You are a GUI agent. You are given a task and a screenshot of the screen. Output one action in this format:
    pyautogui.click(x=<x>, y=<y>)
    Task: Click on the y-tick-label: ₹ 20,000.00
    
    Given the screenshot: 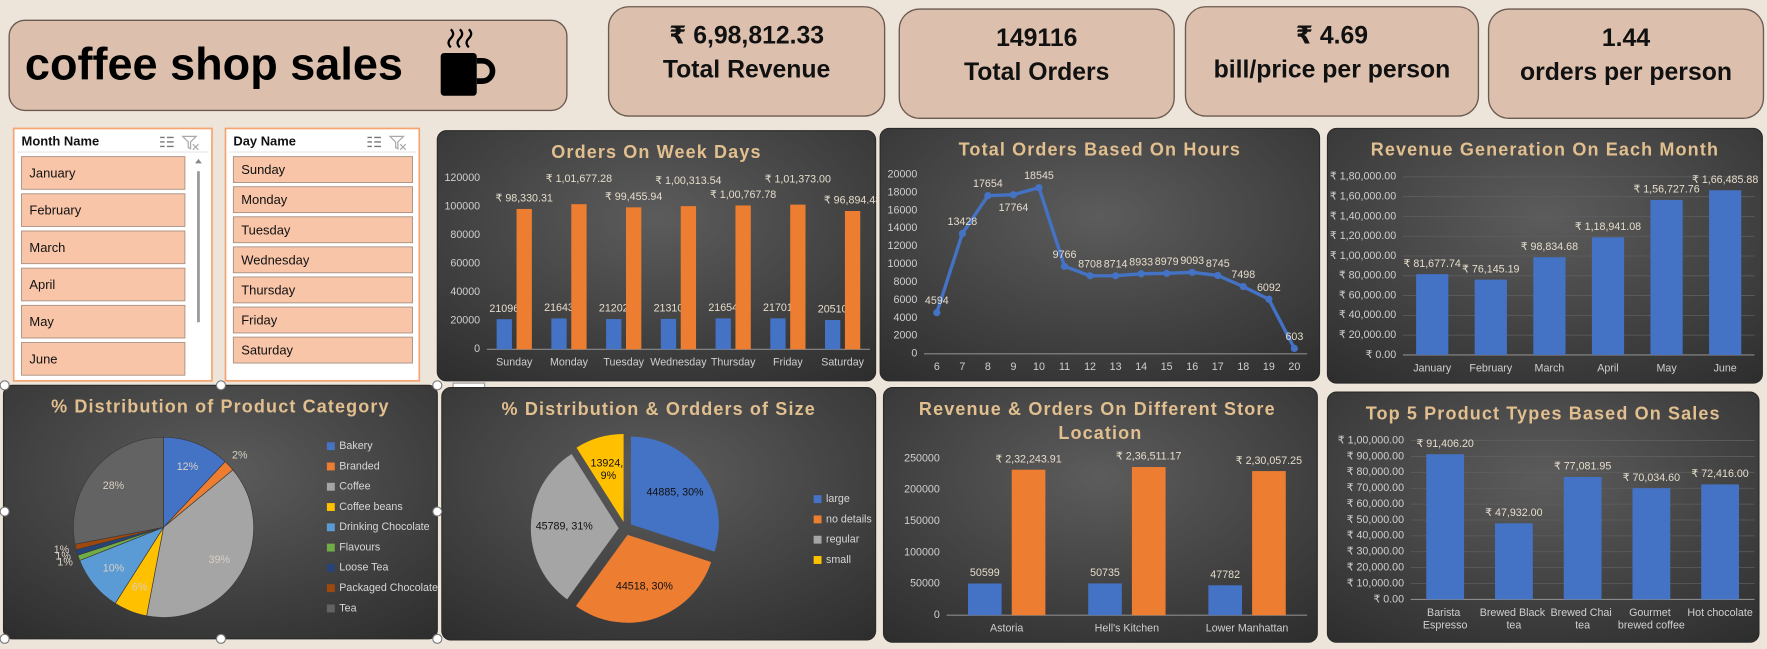 What is the action you would take?
    pyautogui.click(x=1375, y=567)
    